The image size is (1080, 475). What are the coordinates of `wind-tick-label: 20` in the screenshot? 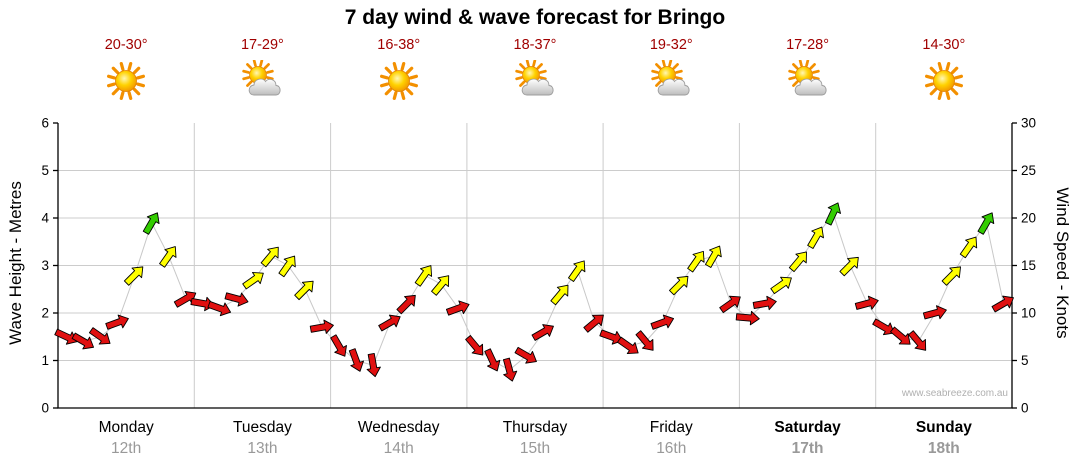 It's located at (1028, 218).